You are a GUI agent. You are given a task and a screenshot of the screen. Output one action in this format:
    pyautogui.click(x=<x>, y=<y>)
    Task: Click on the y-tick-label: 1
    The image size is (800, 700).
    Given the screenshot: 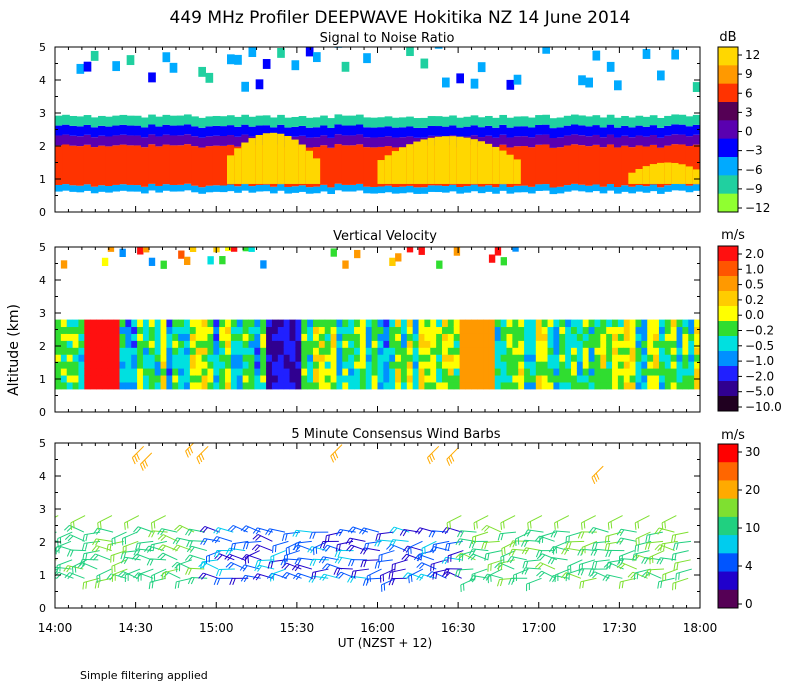 What is the action you would take?
    pyautogui.click(x=42, y=179)
    